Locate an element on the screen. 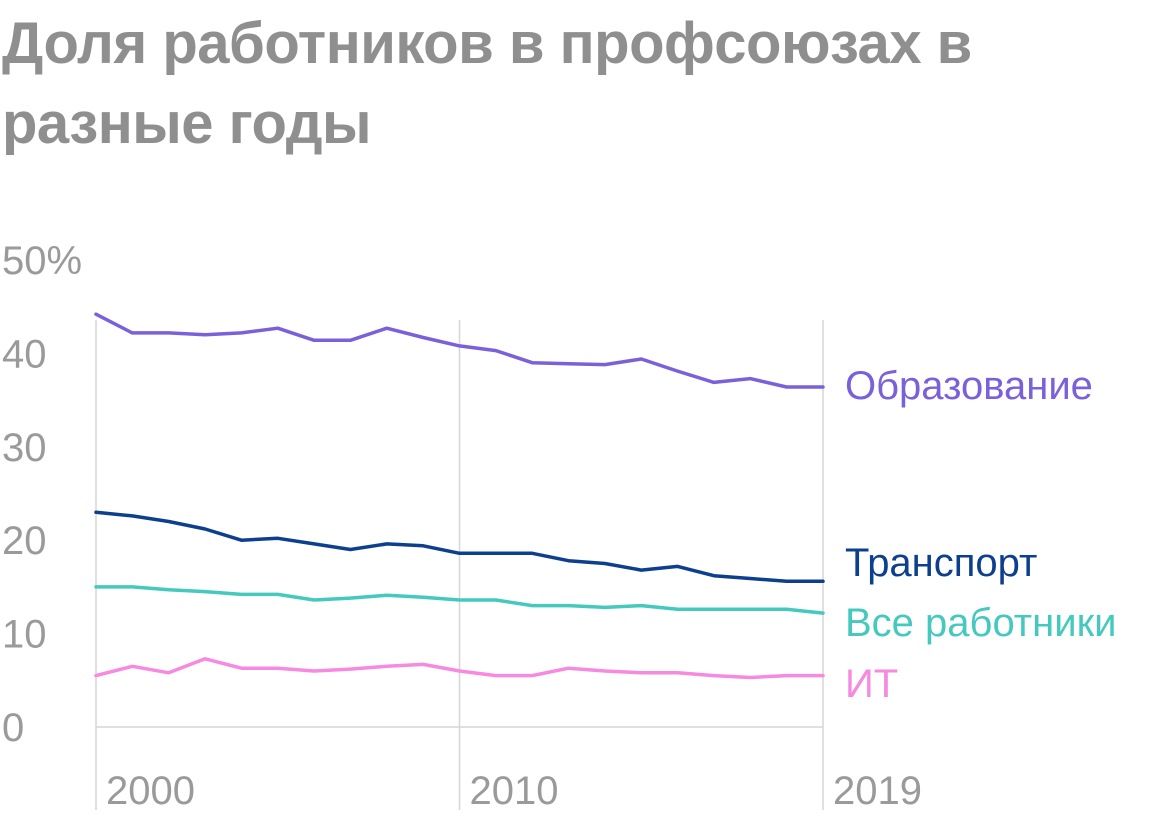  series-label: Все работники is located at coordinates (980, 623).